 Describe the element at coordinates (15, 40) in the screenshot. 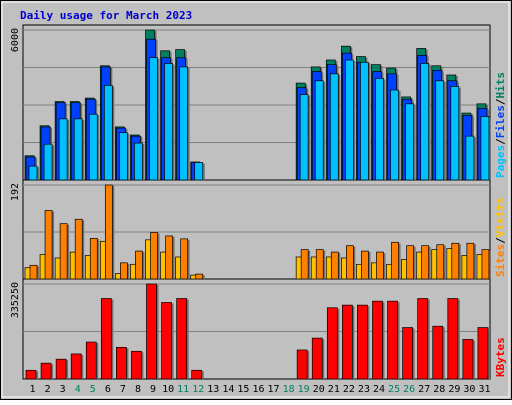

I see `yaxis-max-label-hits: 6000` at that location.